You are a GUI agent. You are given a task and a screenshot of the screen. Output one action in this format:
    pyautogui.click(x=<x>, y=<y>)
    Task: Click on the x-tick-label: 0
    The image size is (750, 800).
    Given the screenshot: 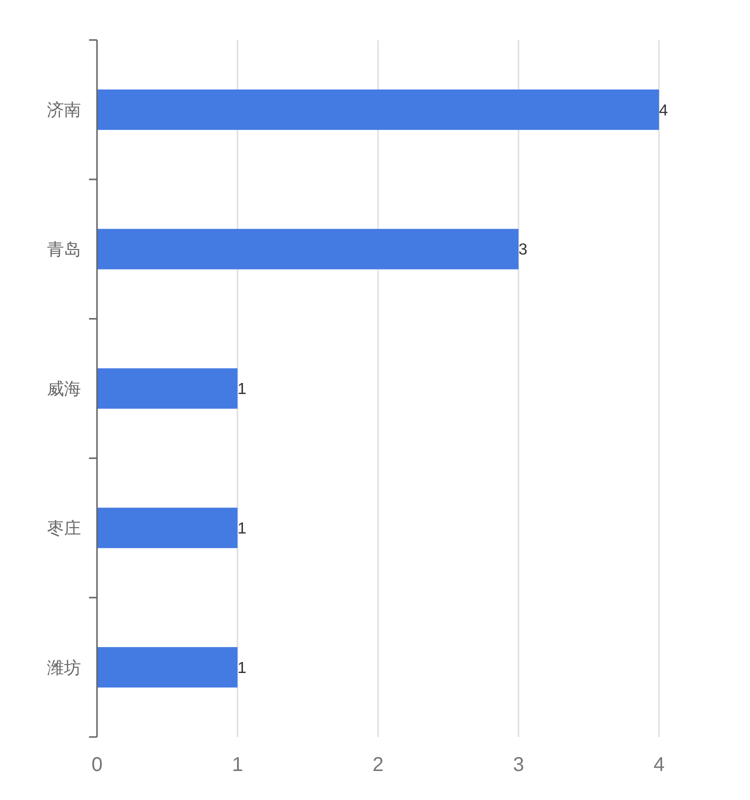 What is the action you would take?
    pyautogui.click(x=97, y=765)
    